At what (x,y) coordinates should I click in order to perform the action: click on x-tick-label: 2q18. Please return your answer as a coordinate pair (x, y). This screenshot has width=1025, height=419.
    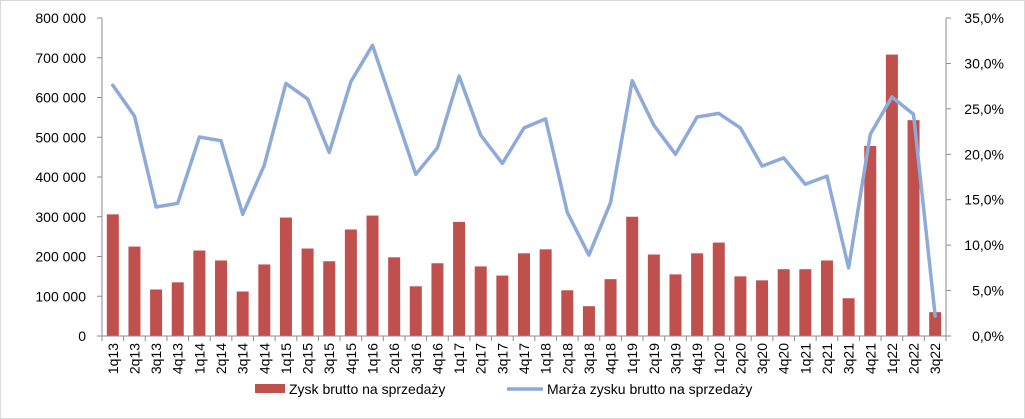
    Looking at the image, I should click on (567, 358).